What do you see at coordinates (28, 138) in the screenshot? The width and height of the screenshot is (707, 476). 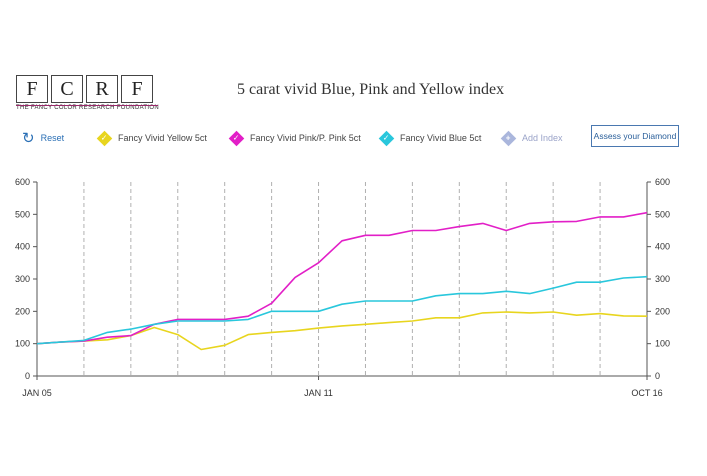 I see `refresh-icon: ↻` at bounding box center [28, 138].